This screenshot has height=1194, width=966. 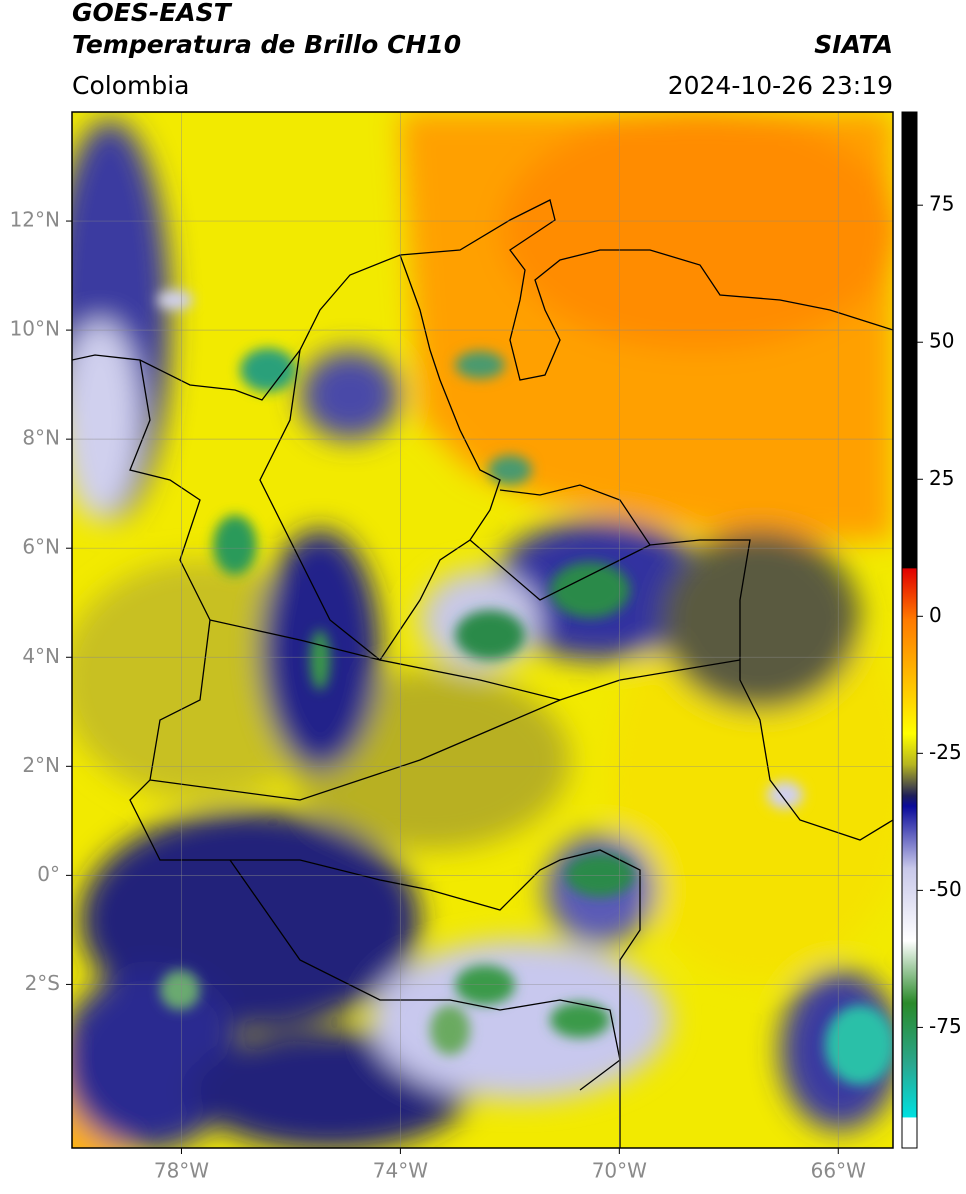 What do you see at coordinates (152, 13) in the screenshot?
I see `title: GOES-EAST` at bounding box center [152, 13].